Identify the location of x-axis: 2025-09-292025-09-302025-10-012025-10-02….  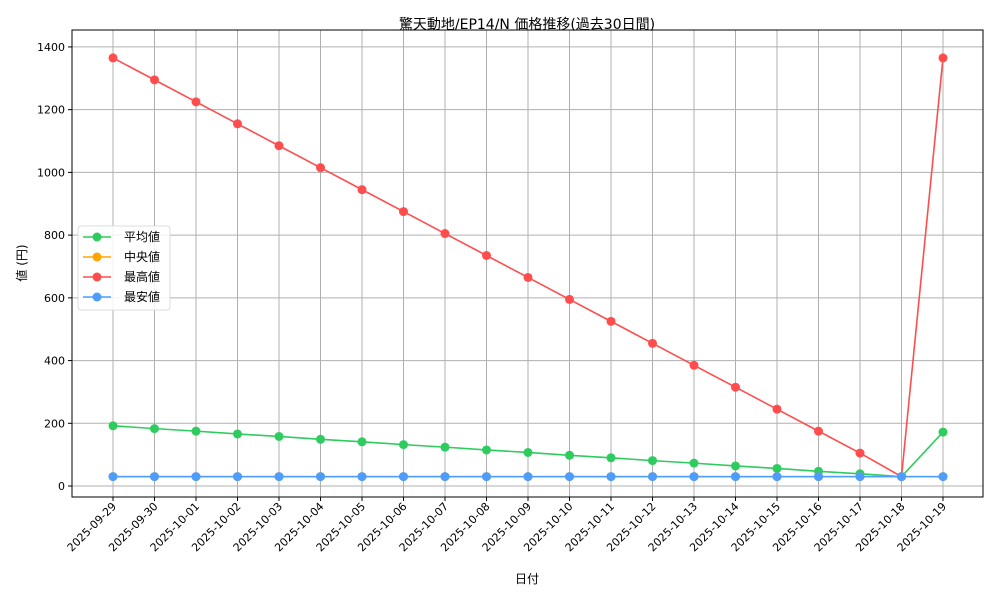
(507, 525).